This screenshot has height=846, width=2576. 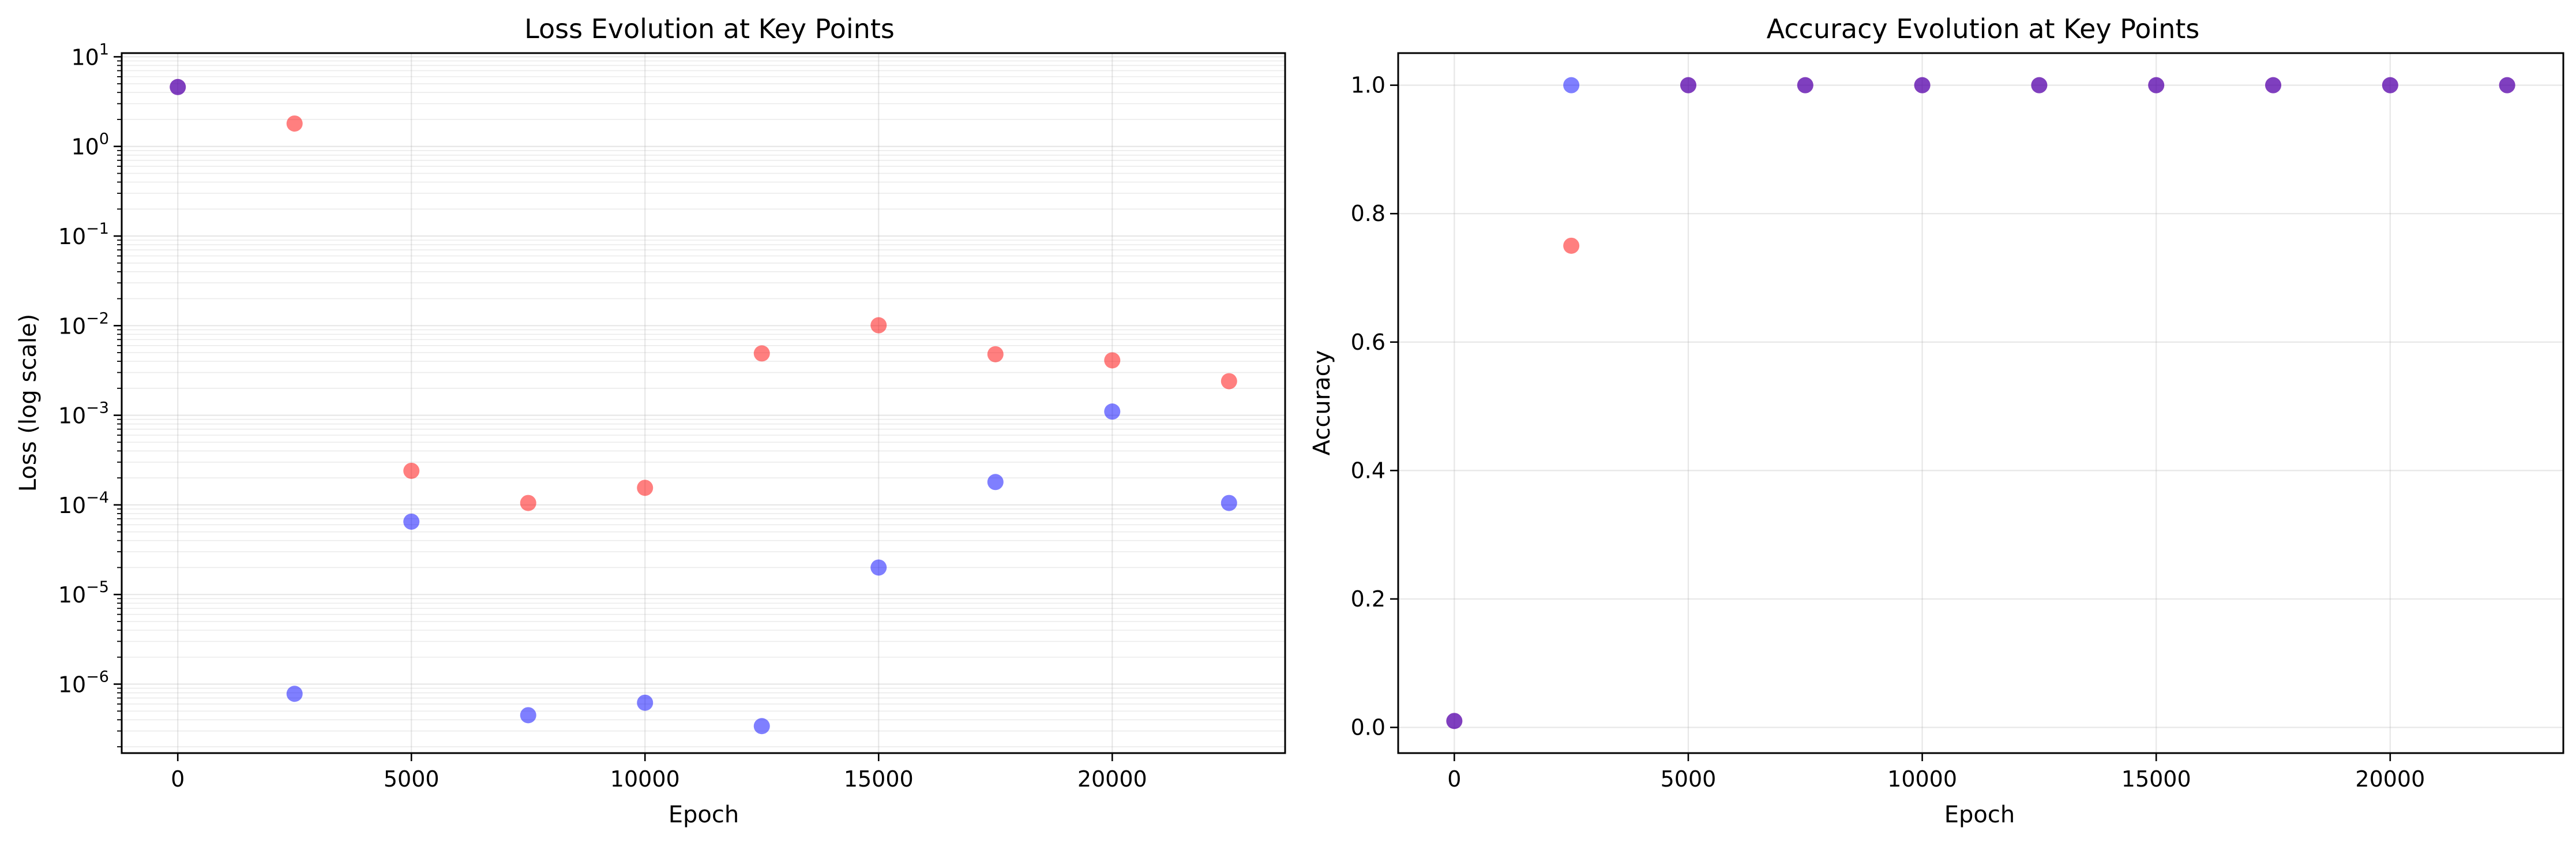 I want to click on y-tick-label: 10⁰, so click(x=90, y=145).